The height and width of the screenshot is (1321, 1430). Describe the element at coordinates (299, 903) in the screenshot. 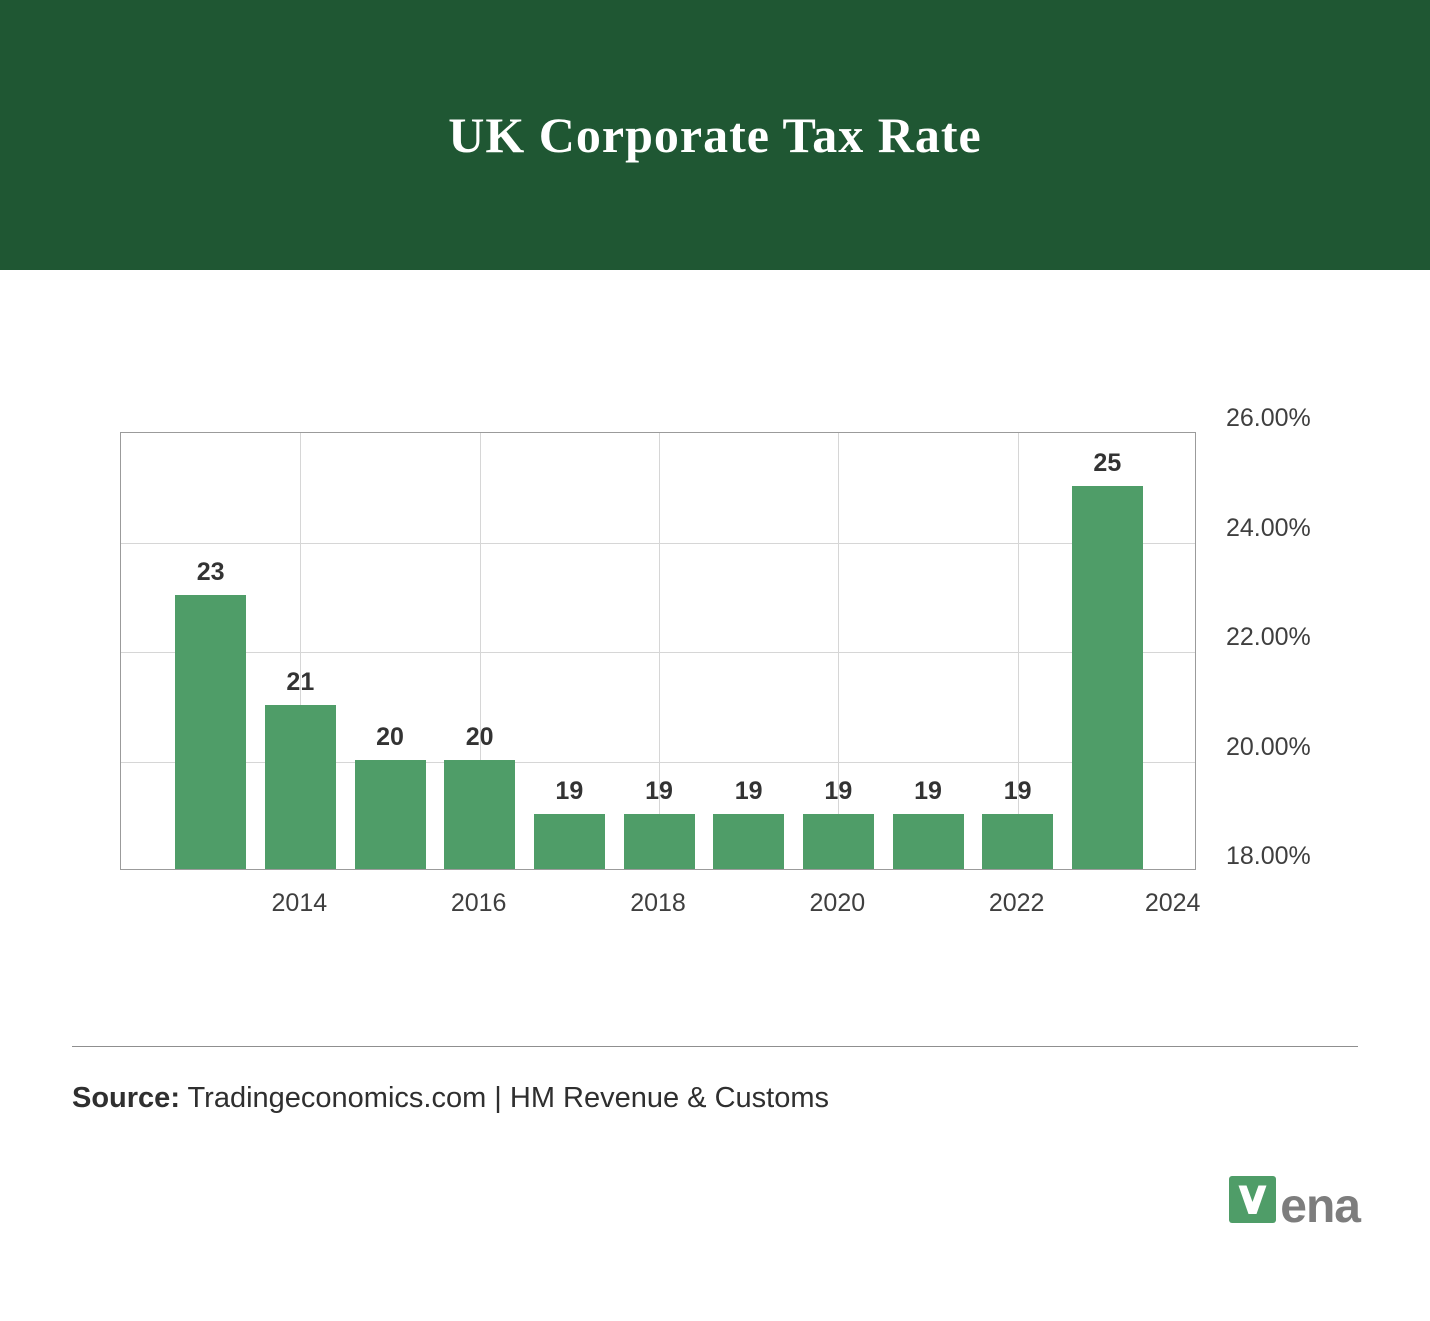

I see `x-axis-tick-label: 2014` at that location.